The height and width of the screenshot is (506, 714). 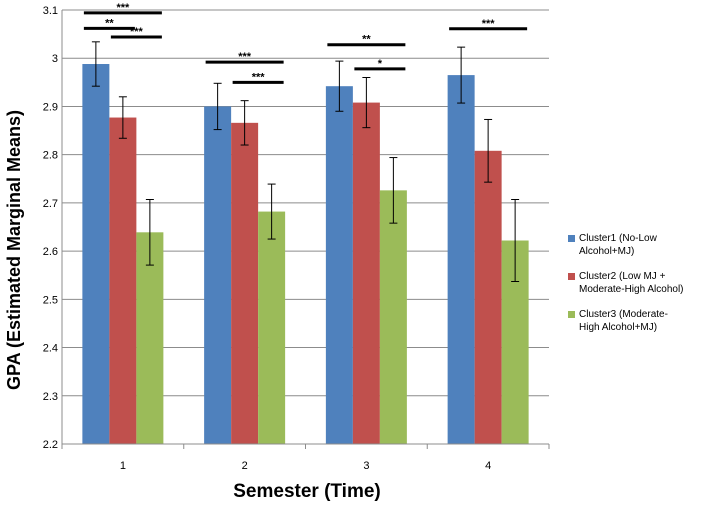 What do you see at coordinates (55, 59) in the screenshot?
I see `y-tick-label: 3` at bounding box center [55, 59].